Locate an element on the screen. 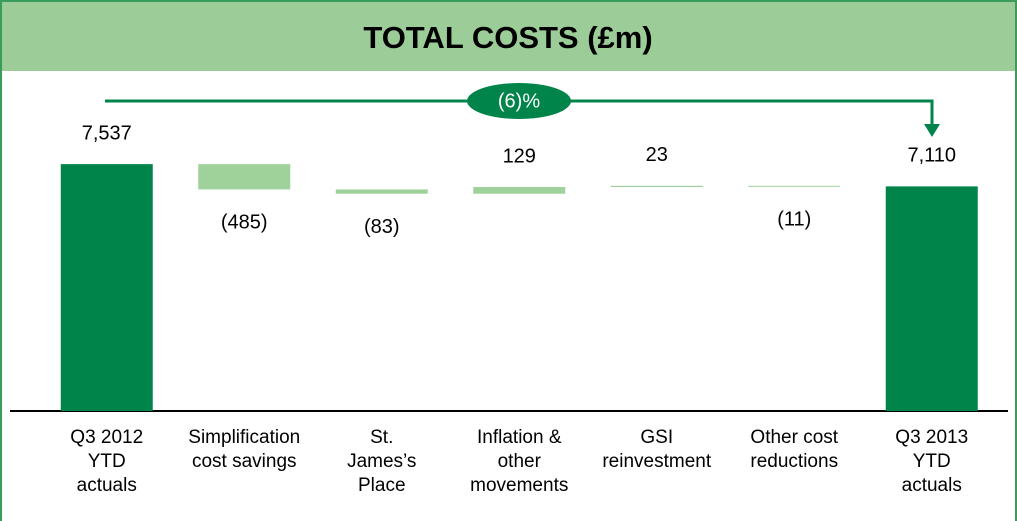 The width and height of the screenshot is (1017, 521). value-label: (485) is located at coordinates (244, 223).